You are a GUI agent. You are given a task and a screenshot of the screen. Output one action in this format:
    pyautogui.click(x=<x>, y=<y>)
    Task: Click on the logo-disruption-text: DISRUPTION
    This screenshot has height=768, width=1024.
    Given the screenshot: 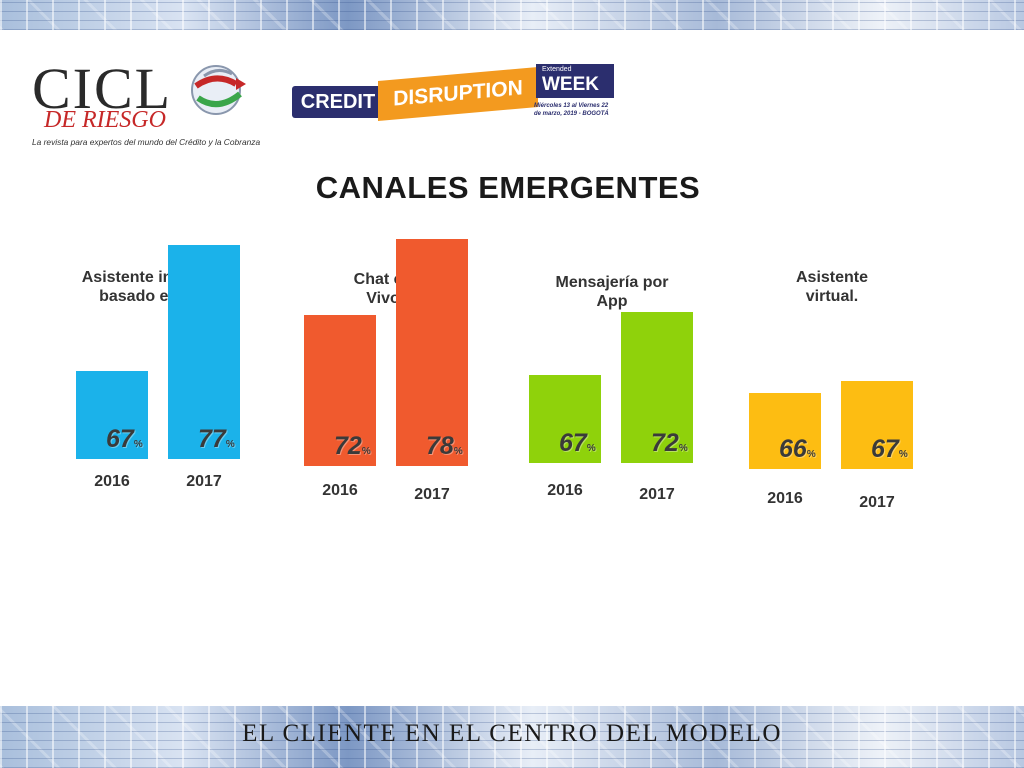 What is the action you would take?
    pyautogui.click(x=458, y=94)
    